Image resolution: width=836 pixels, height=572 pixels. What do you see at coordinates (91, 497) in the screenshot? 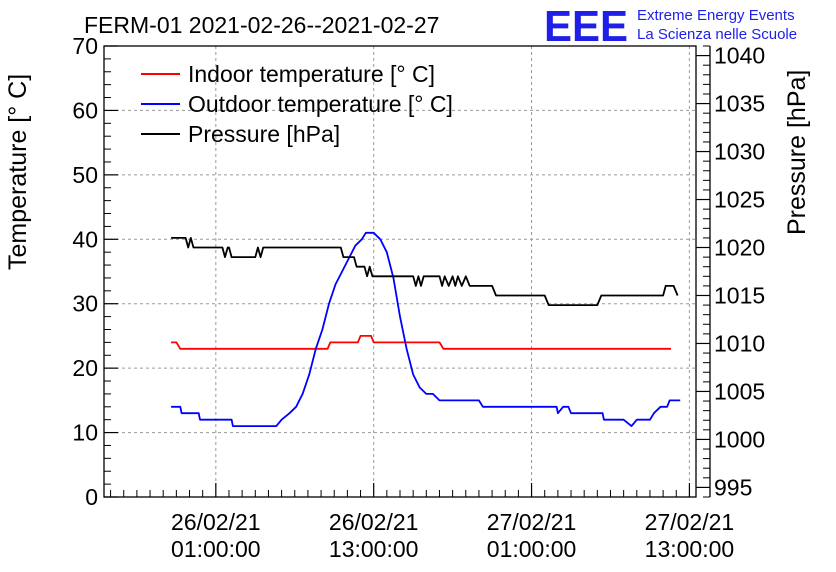
I see `y-tick-label: 0` at bounding box center [91, 497].